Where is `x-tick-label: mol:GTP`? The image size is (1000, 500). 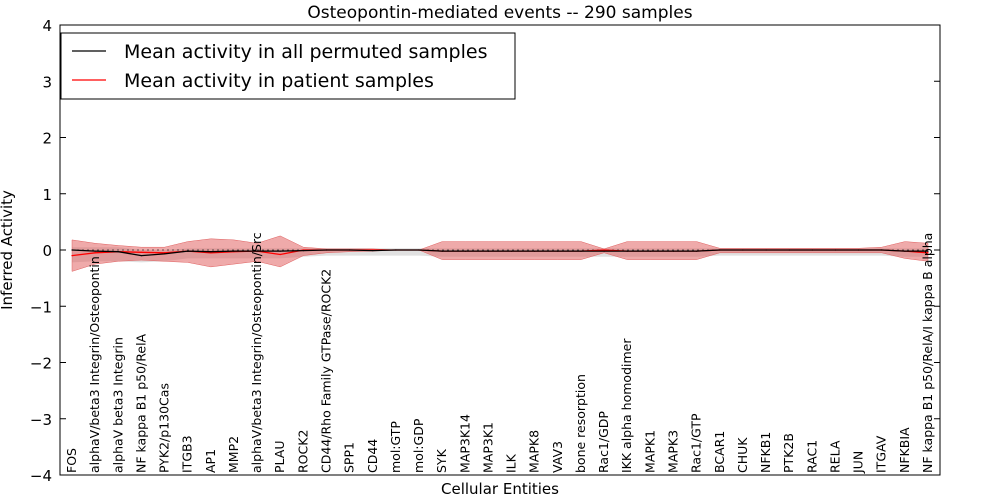
x-tick-label: mol:GTP is located at coordinates (395, 447).